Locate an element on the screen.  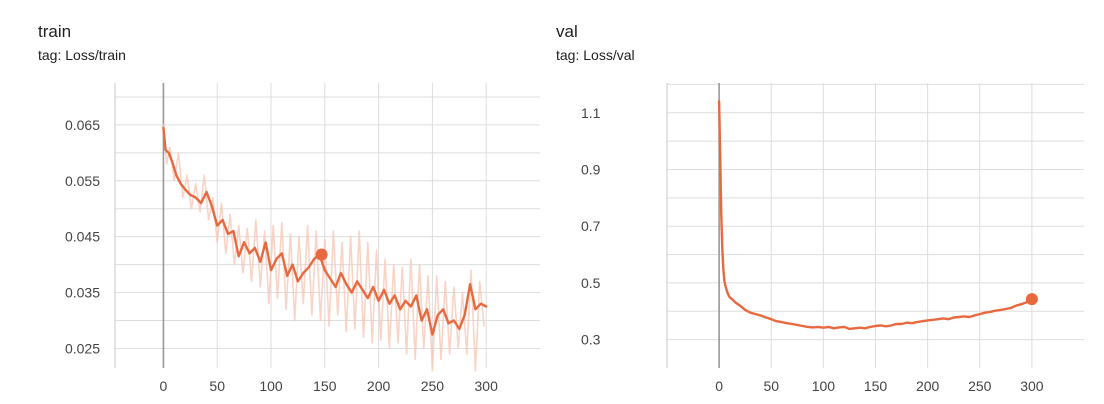
train-xtick-label: 100 is located at coordinates (271, 386).